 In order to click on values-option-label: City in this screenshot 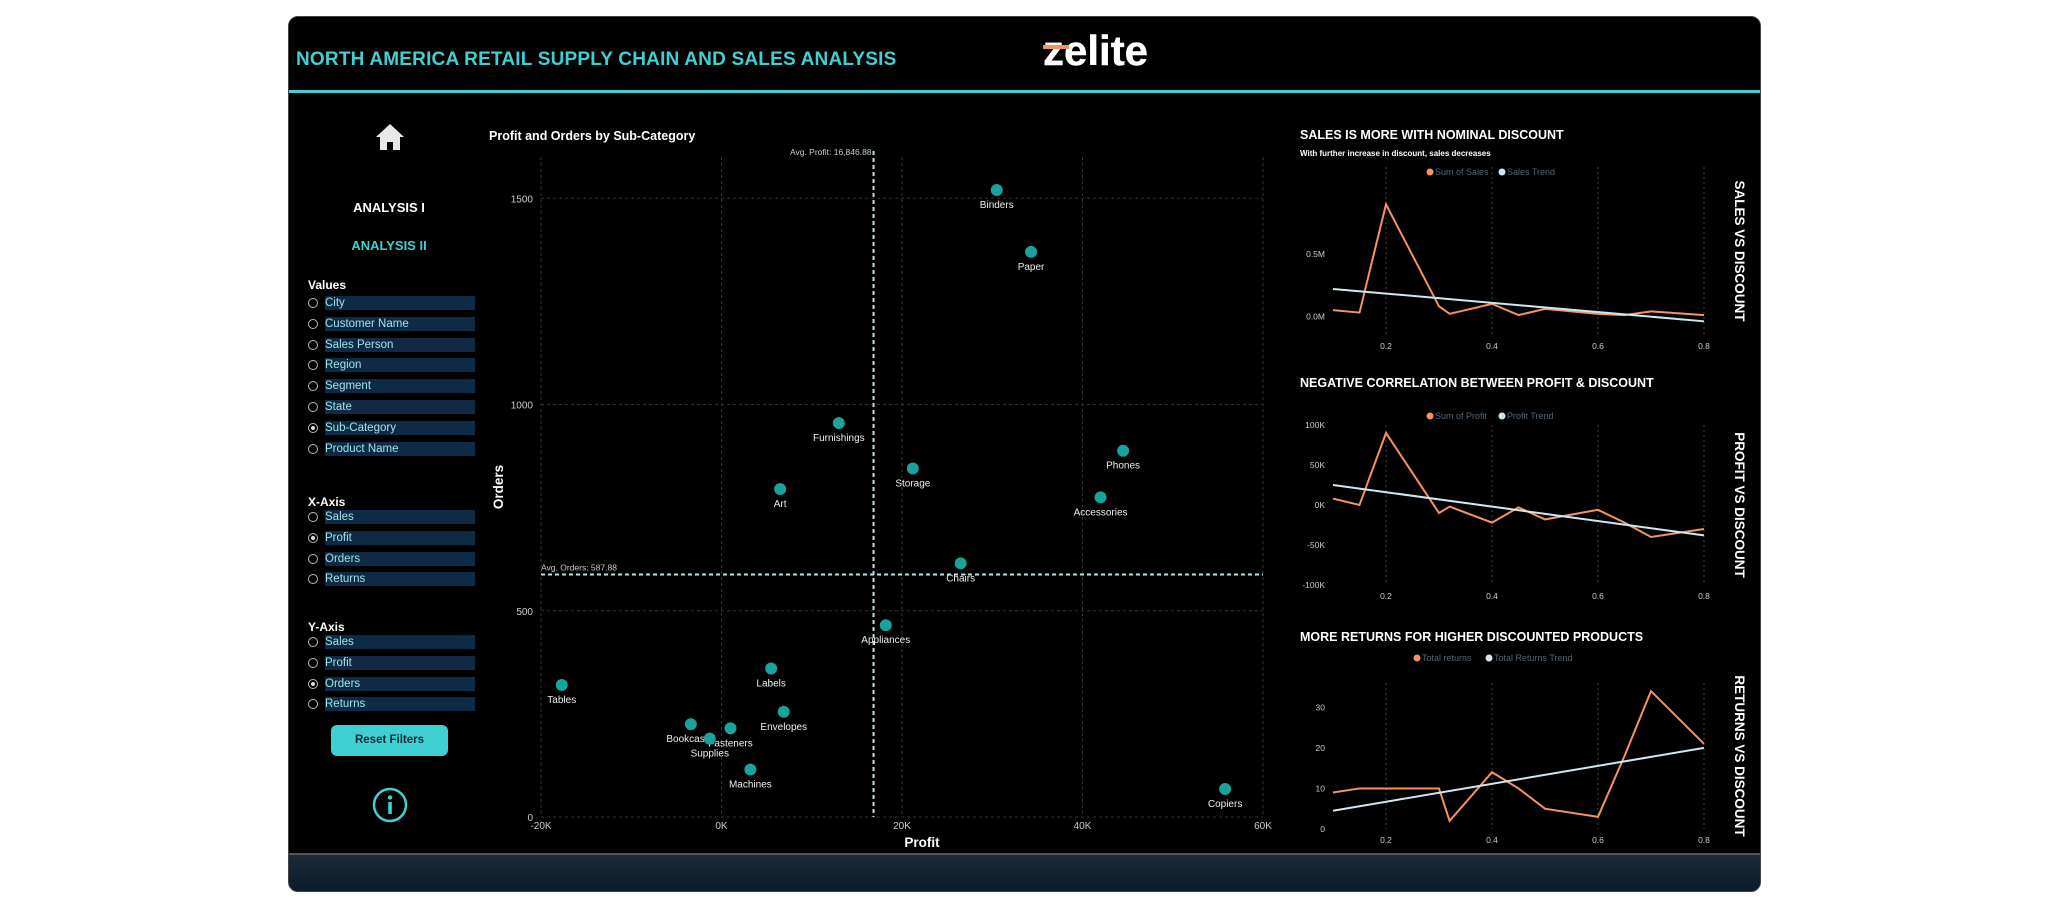, I will do `click(400, 303)`.